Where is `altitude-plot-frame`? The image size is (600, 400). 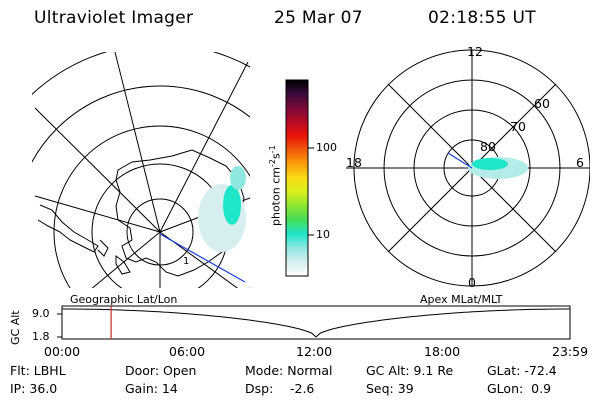 altitude-plot-frame is located at coordinates (316, 322).